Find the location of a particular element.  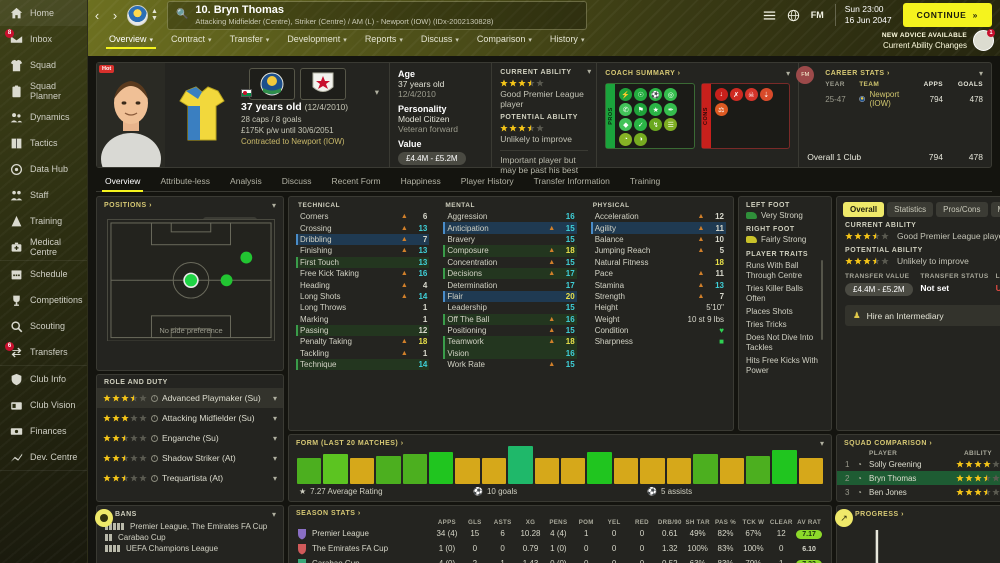

attribute-row: Free Kick Taking ▲ 16 is located at coordinates (362, 273).